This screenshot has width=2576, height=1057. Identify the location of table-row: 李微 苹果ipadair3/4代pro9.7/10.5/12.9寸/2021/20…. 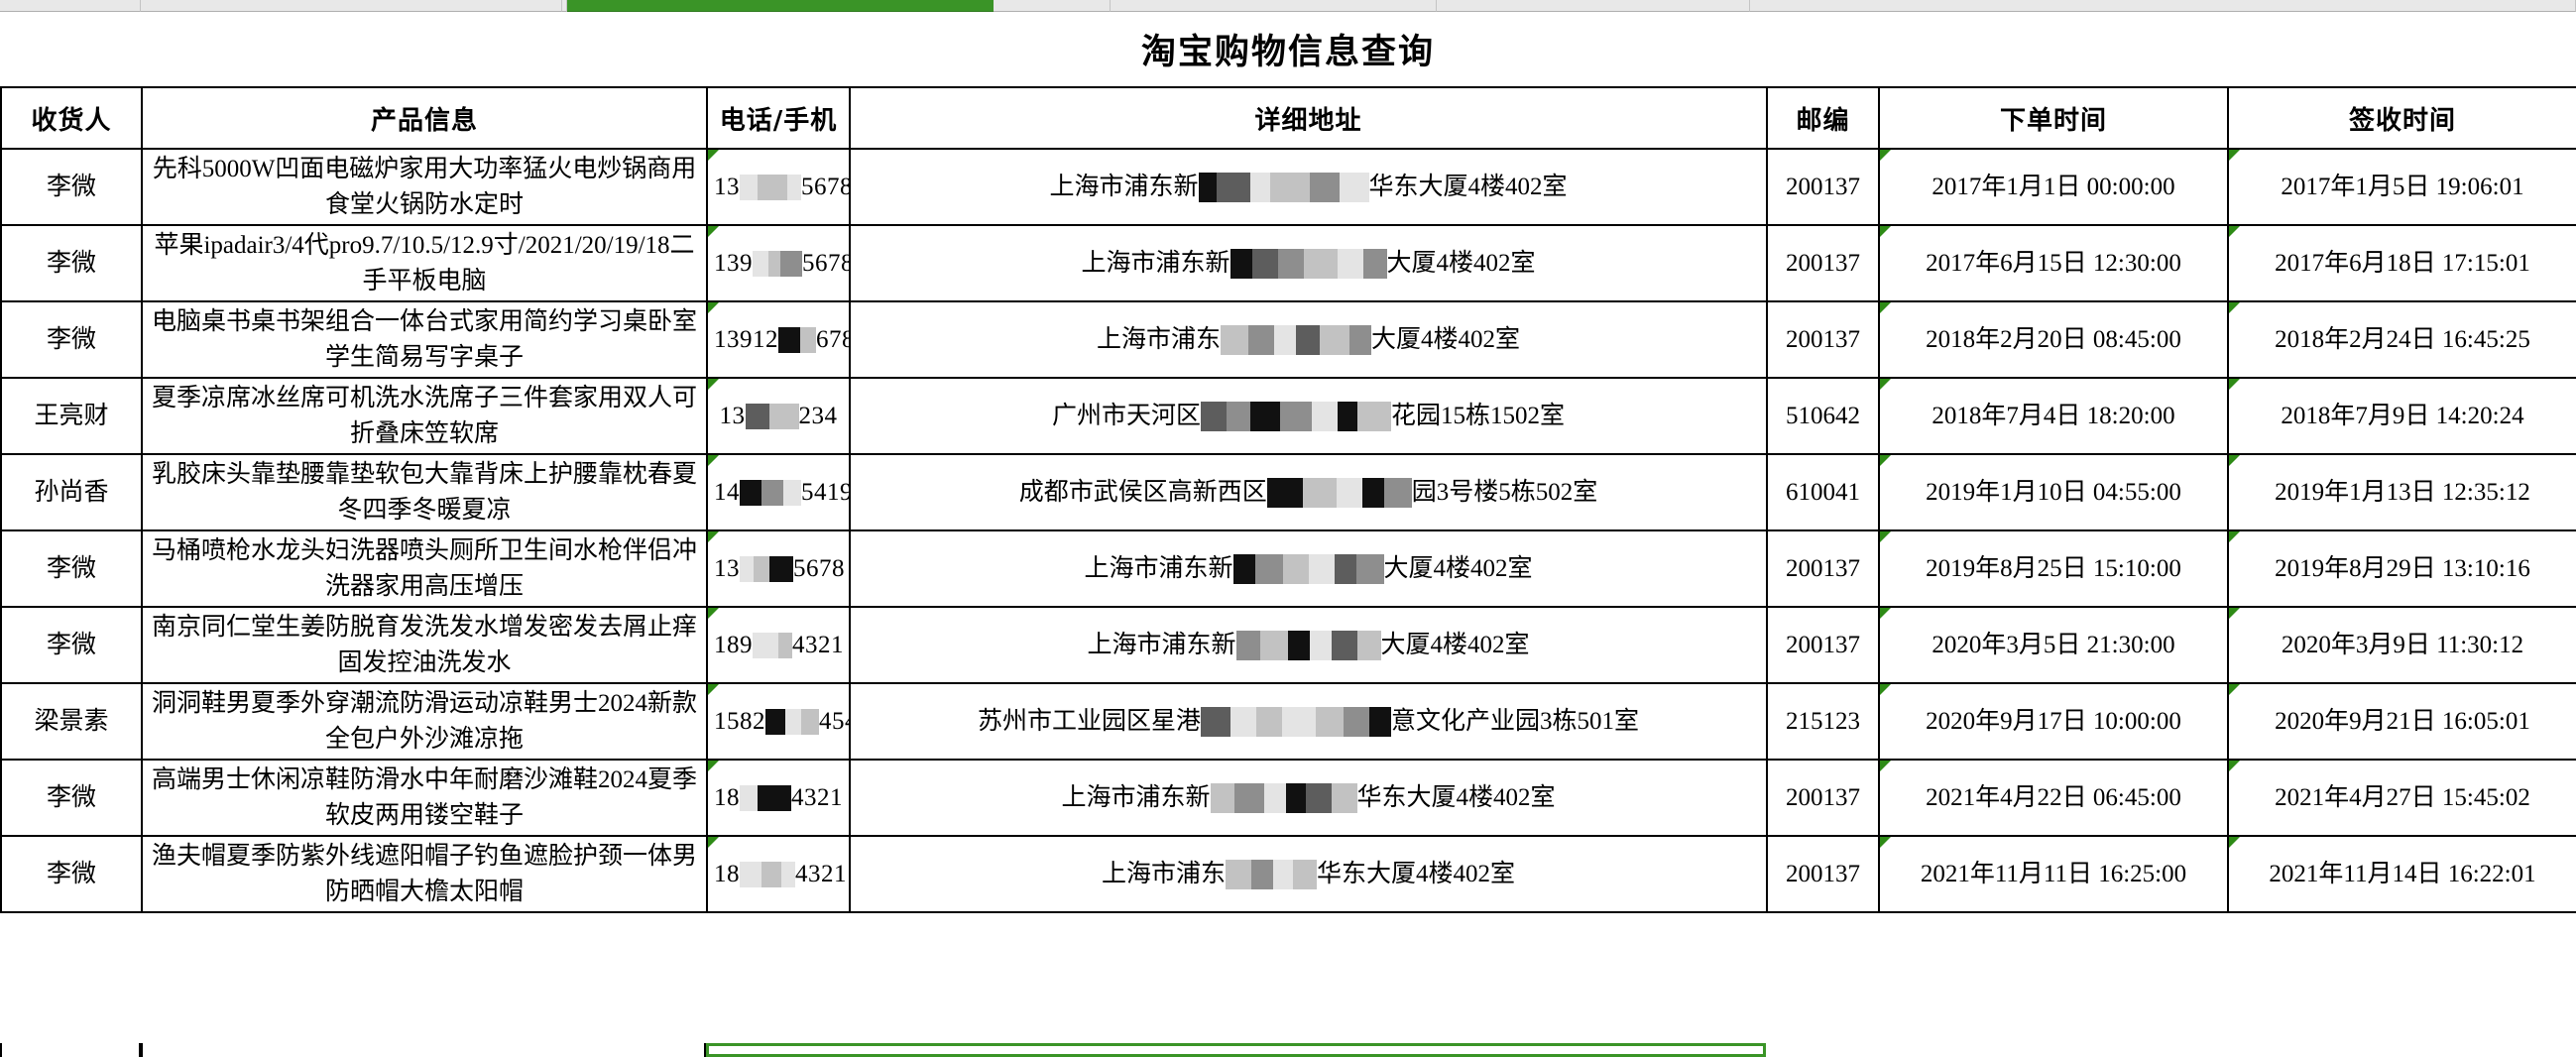
(1288, 263).